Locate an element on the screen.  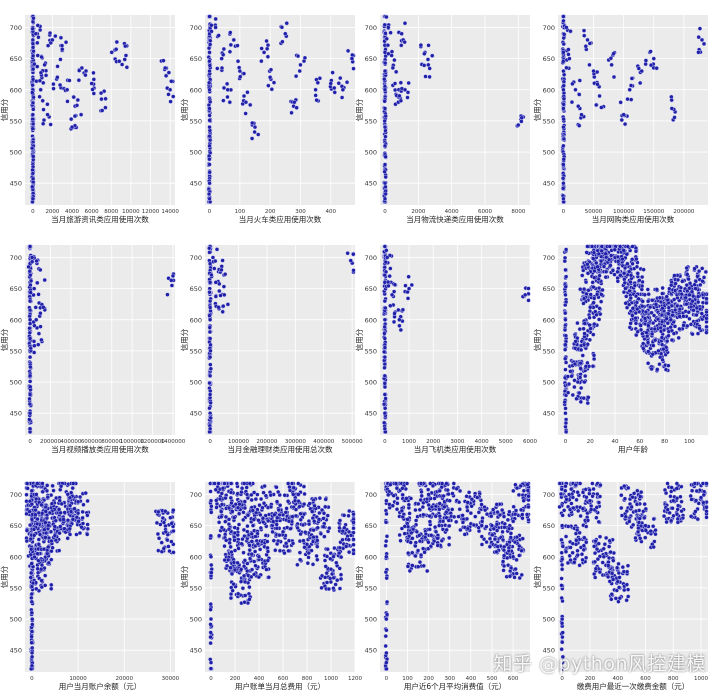
x-axis-label: 当月金融理财类应用使用总次数 is located at coordinates (280, 449).